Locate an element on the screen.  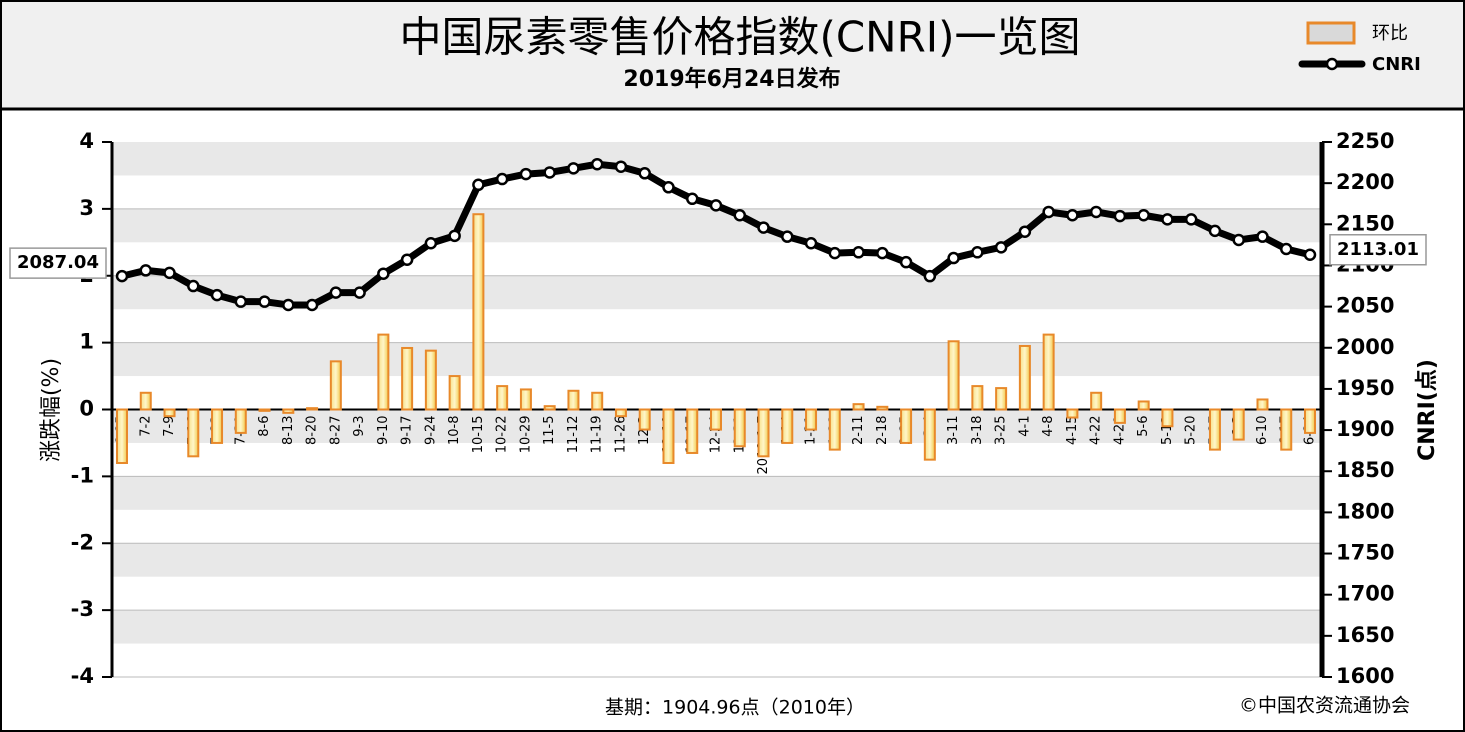
x-tick-label: 10-15 is located at coordinates (478, 435).